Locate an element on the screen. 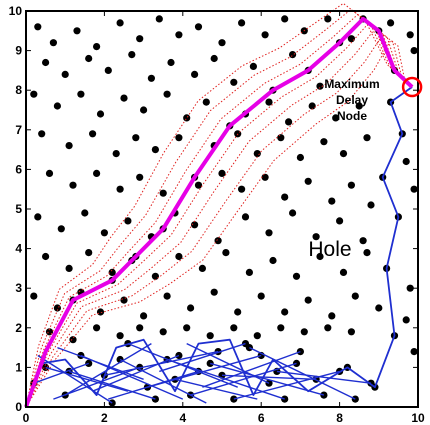 This screenshot has width=430, height=425. y-tick-label: 7 is located at coordinates (18, 130).